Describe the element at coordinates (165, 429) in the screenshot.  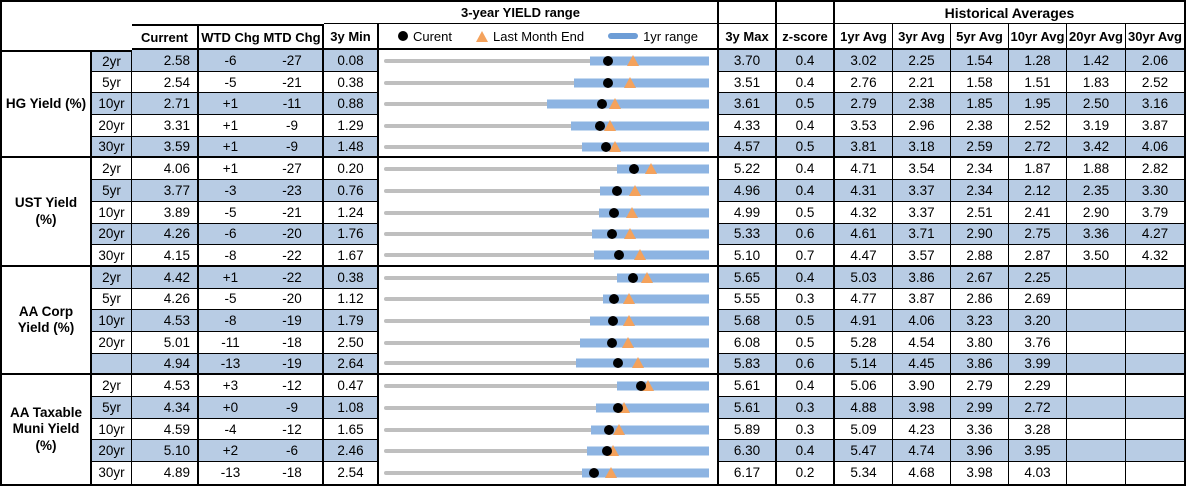
I see `current-cell: 4.59` at that location.